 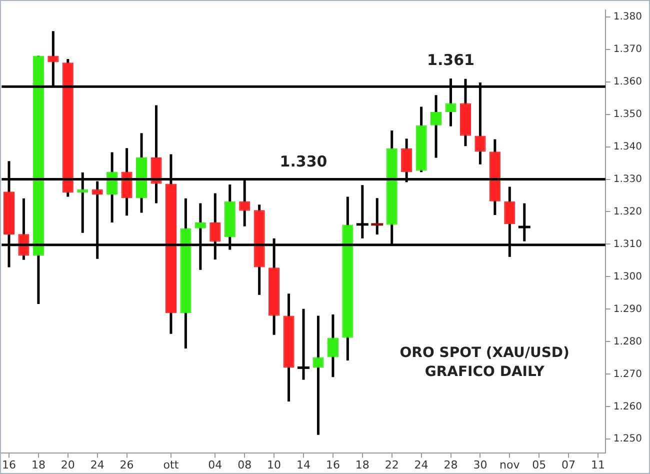 I want to click on y-tick-label: 1.380, so click(x=627, y=16).